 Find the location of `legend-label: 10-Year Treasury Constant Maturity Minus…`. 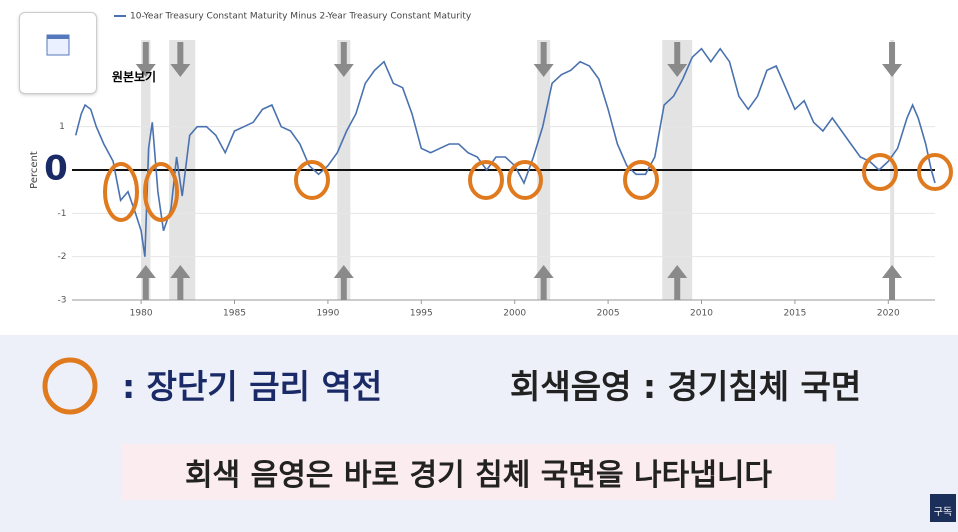

legend-label: 10-Year Treasury Constant Maturity Minus… is located at coordinates (301, 17).